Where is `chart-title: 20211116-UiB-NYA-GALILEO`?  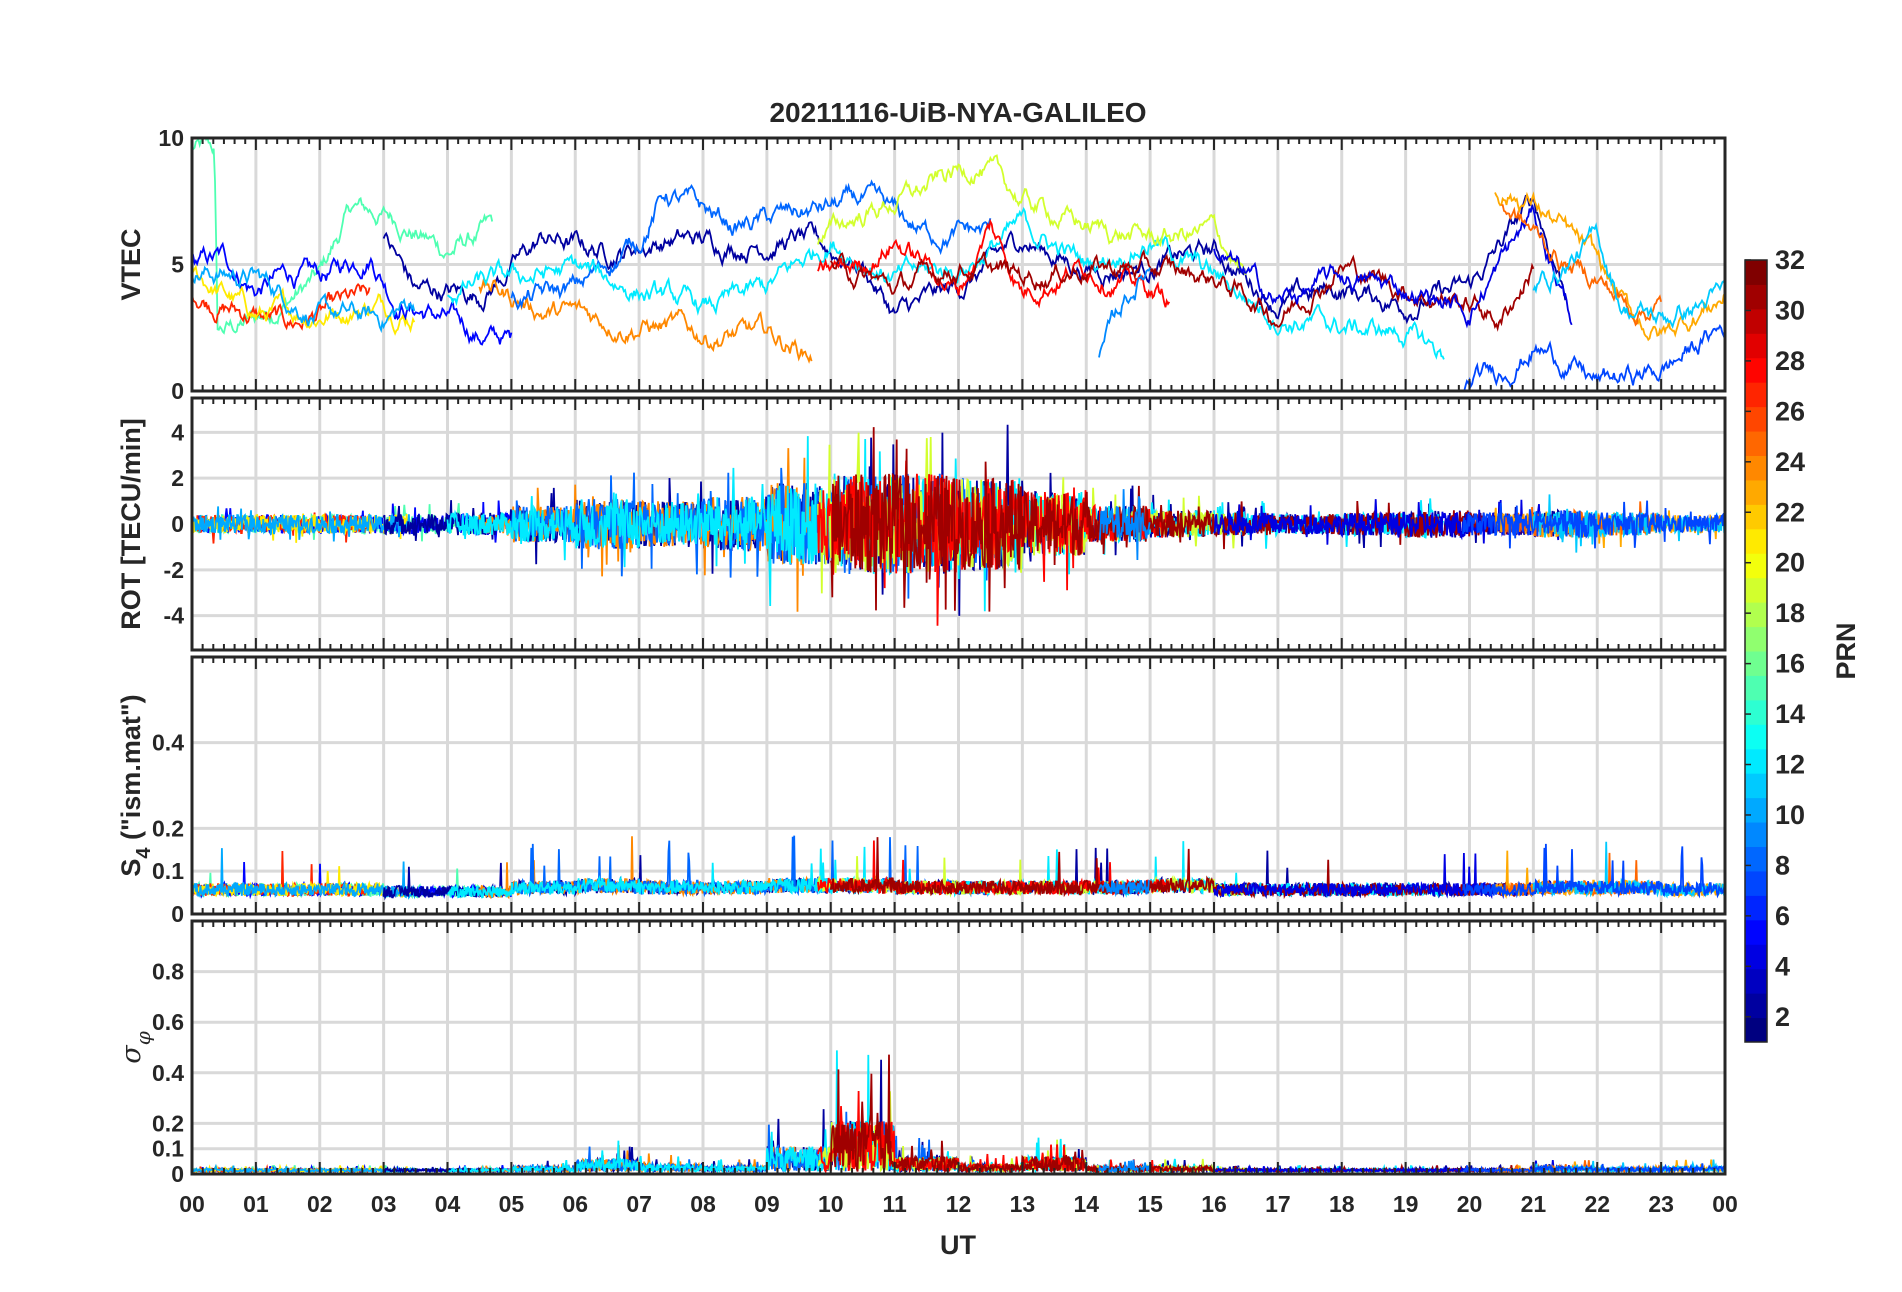
chart-title: 20211116-UiB-NYA-GALILEO is located at coordinates (957, 112).